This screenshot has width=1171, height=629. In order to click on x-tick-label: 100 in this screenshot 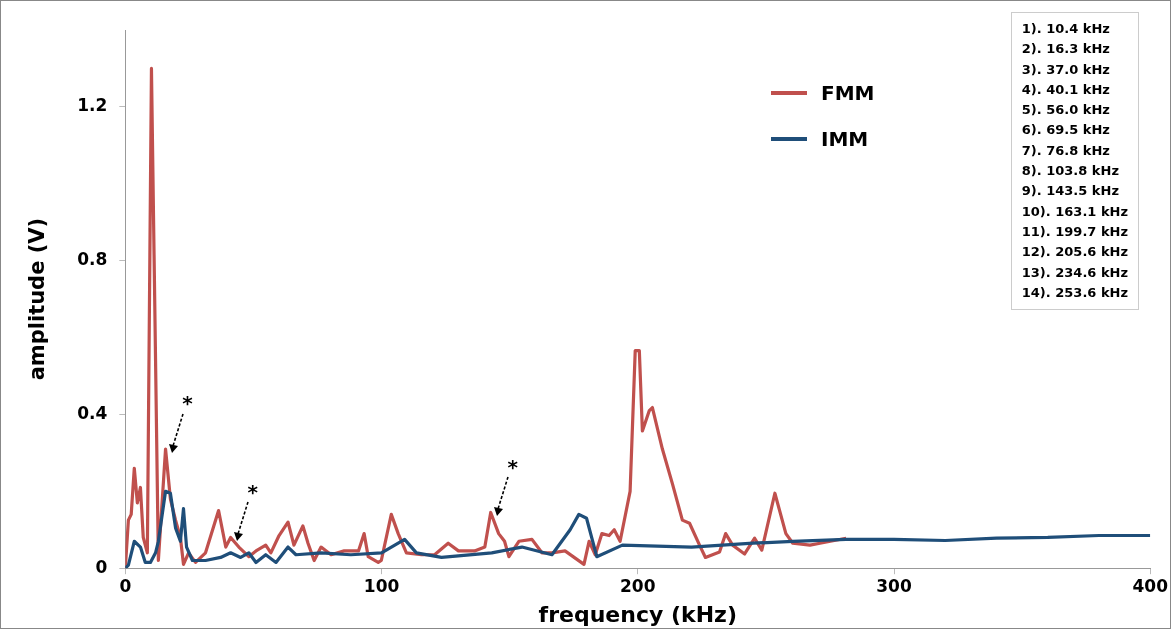, I will do `click(381, 585)`.